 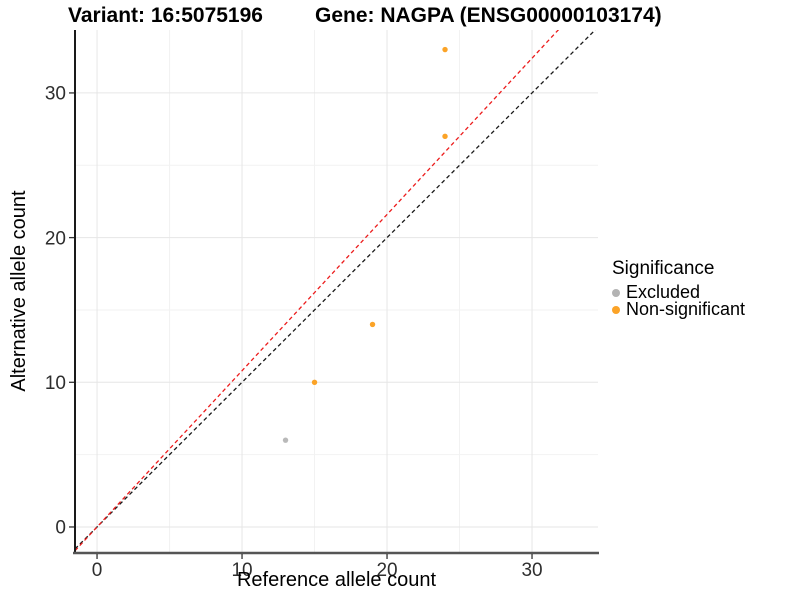 I want to click on x-tick-label: 20, so click(x=386, y=570).